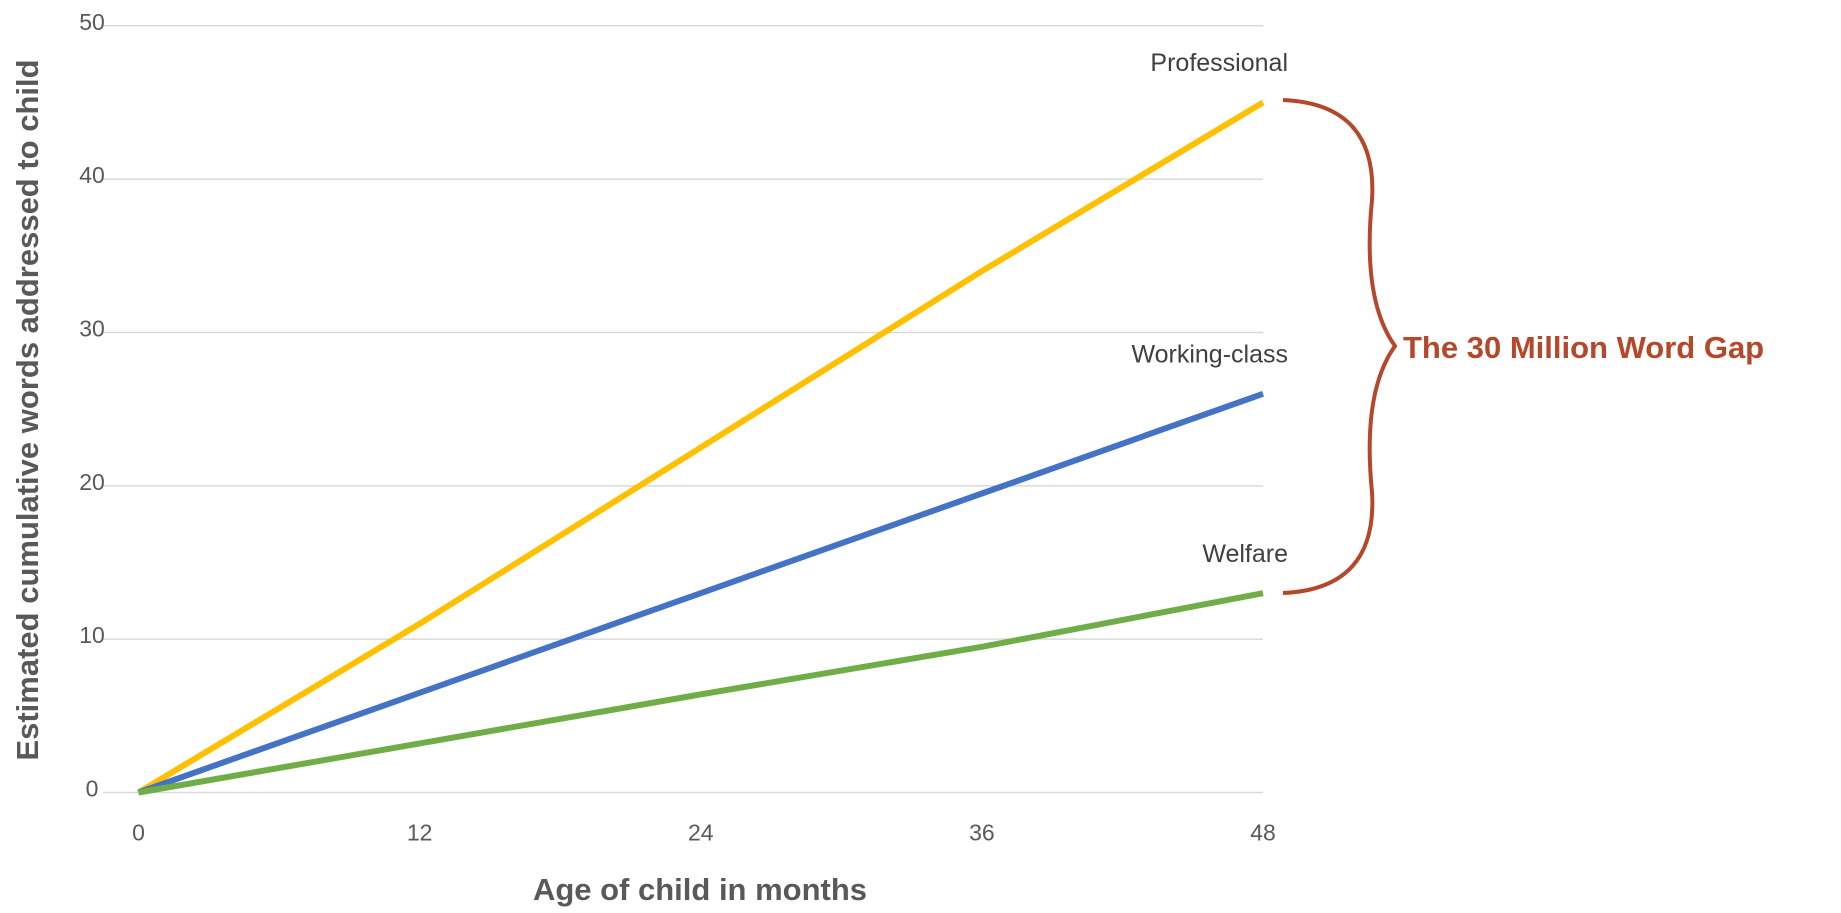  Describe the element at coordinates (1209, 354) in the screenshot. I see `series-label: Working-class` at that location.